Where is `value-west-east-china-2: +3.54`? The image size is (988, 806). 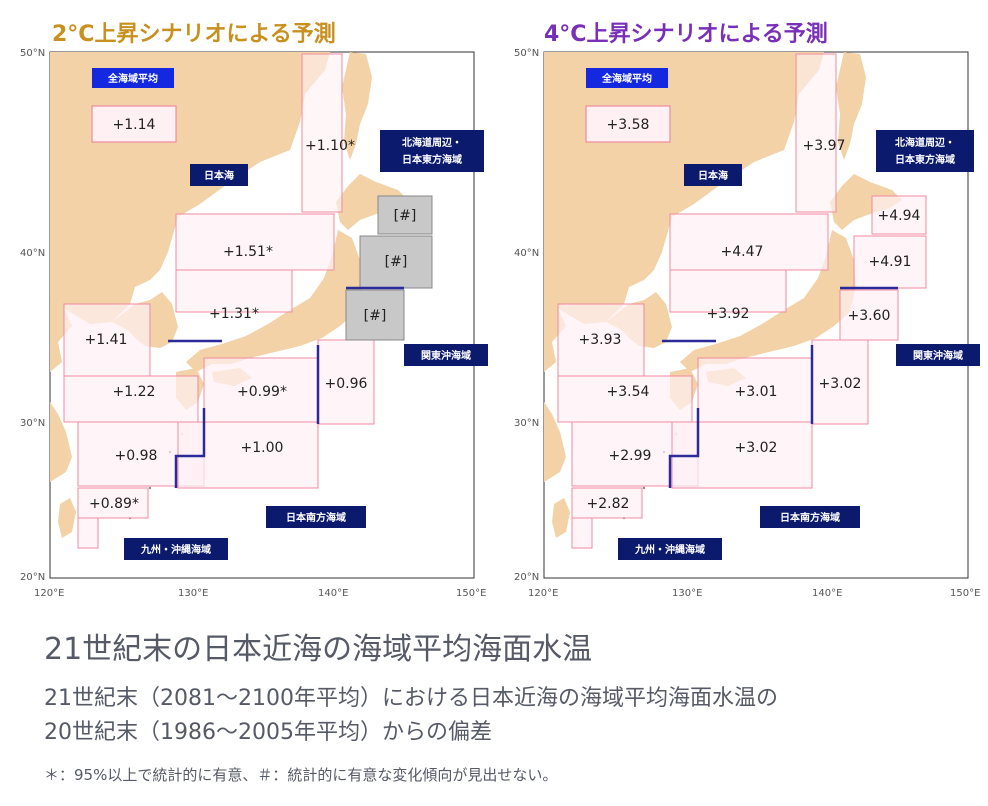
value-west-east-china-2: +3.54 is located at coordinates (628, 392).